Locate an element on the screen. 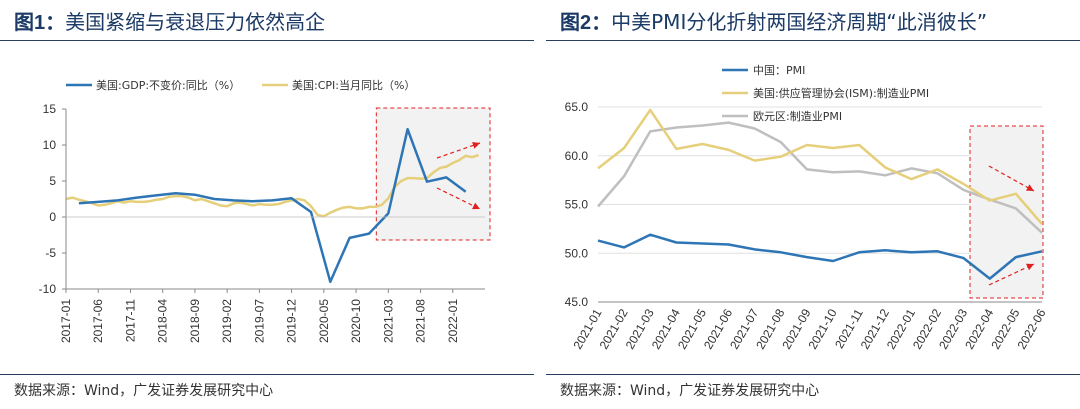  x-tick-label: 2019-02 is located at coordinates (227, 321).